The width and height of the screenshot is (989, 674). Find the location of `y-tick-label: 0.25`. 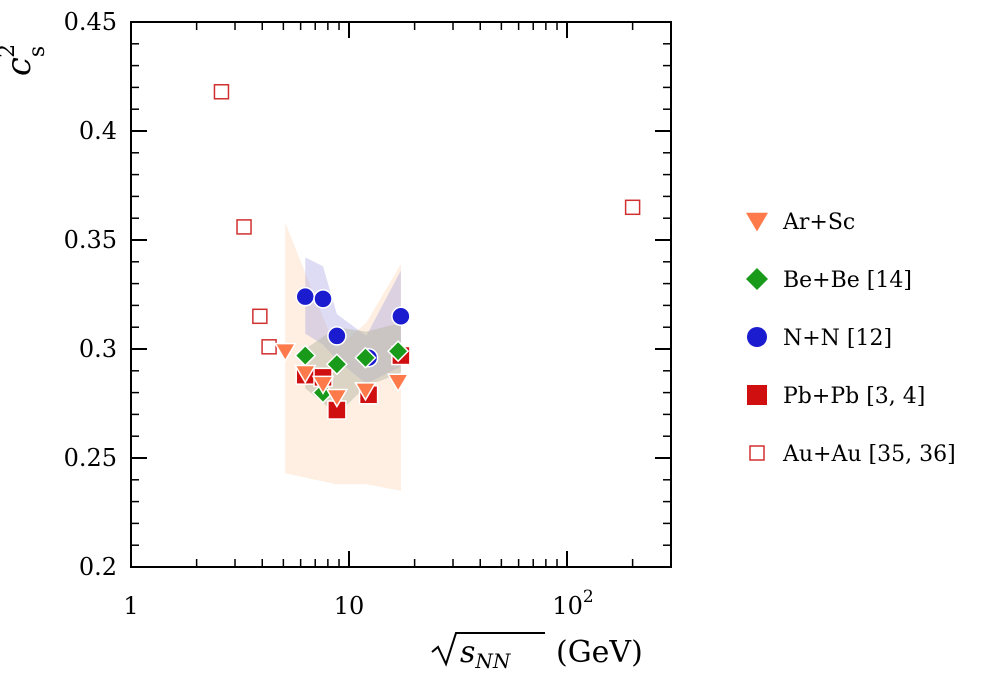

y-tick-label: 0.25 is located at coordinates (90, 458).